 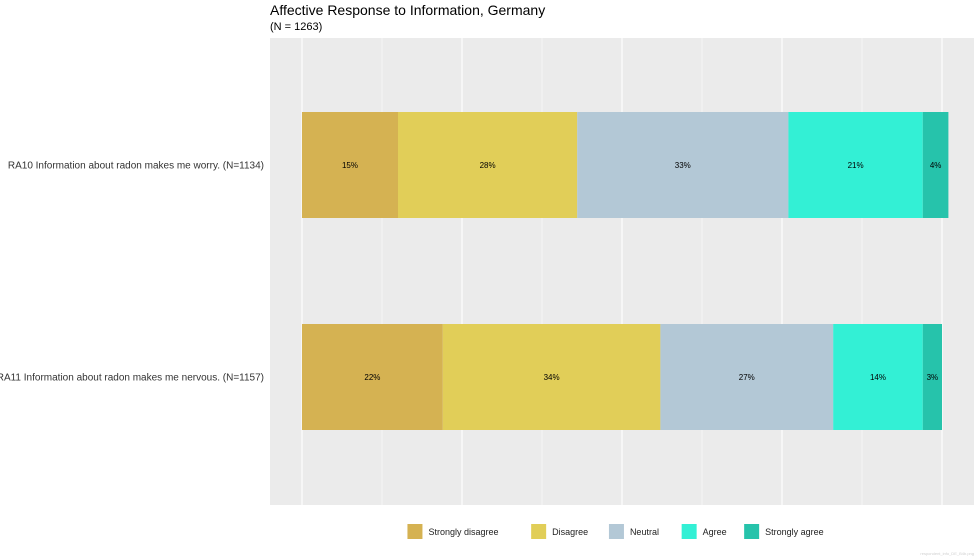 I want to click on data-label: 22%, so click(x=372, y=377).